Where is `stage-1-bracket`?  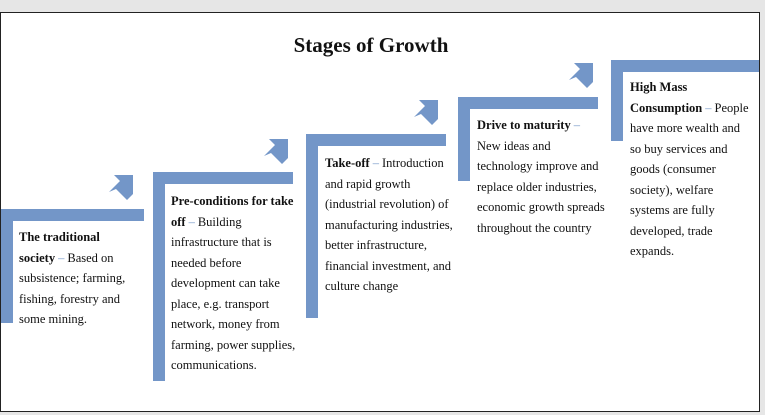 stage-1-bracket is located at coordinates (72, 266).